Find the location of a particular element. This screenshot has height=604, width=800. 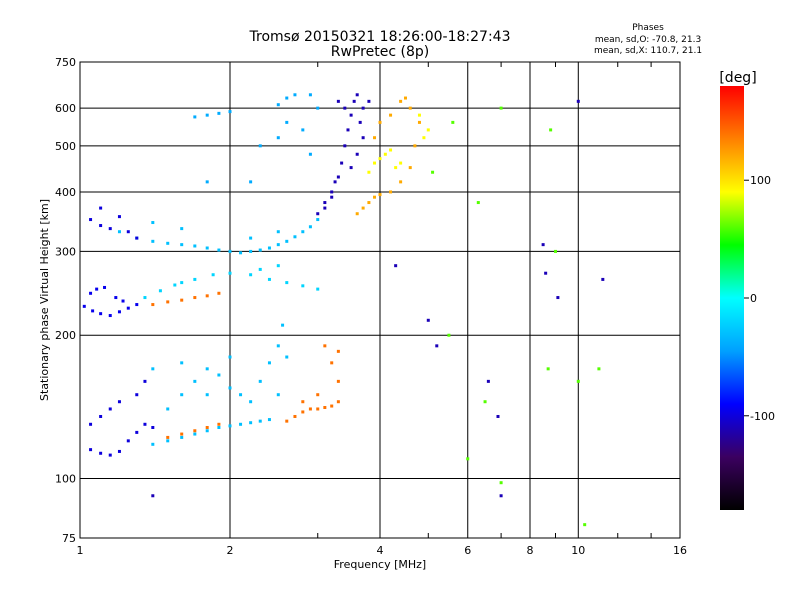

x-tick-label: 6 is located at coordinates (467, 550).